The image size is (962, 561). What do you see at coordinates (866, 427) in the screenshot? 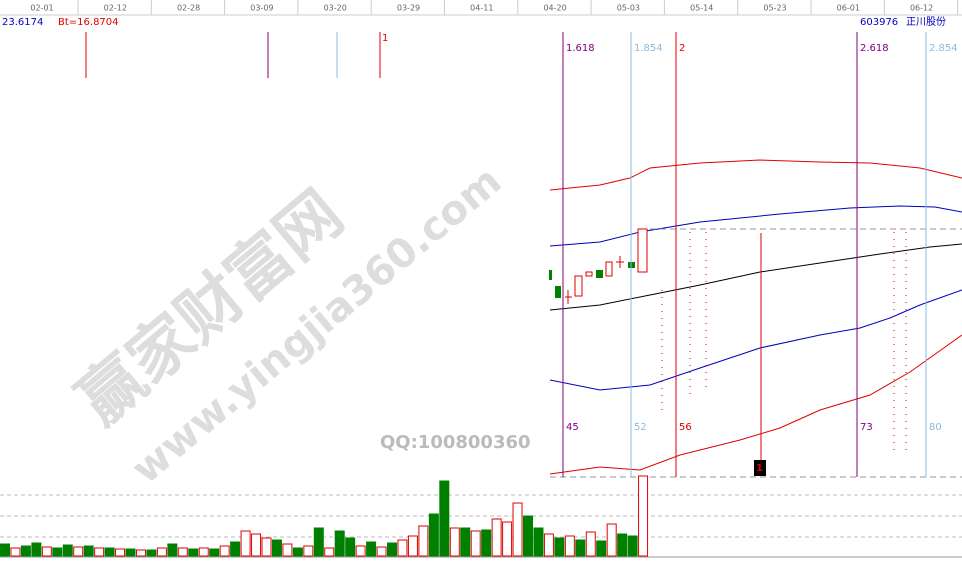
I see `fib-day: 73` at bounding box center [866, 427].